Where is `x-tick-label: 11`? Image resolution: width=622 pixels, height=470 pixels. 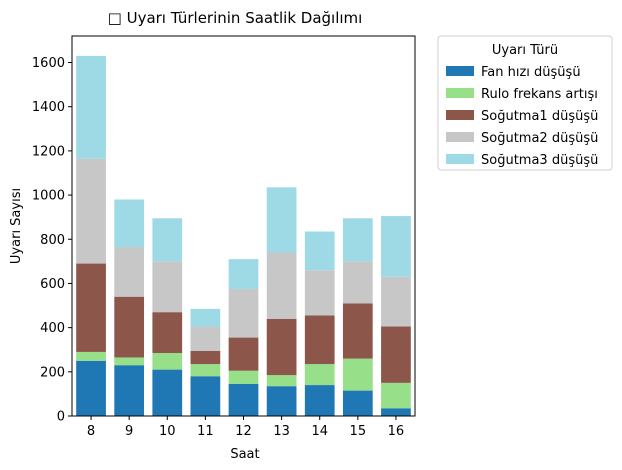 x-tick-label: 11 is located at coordinates (205, 431).